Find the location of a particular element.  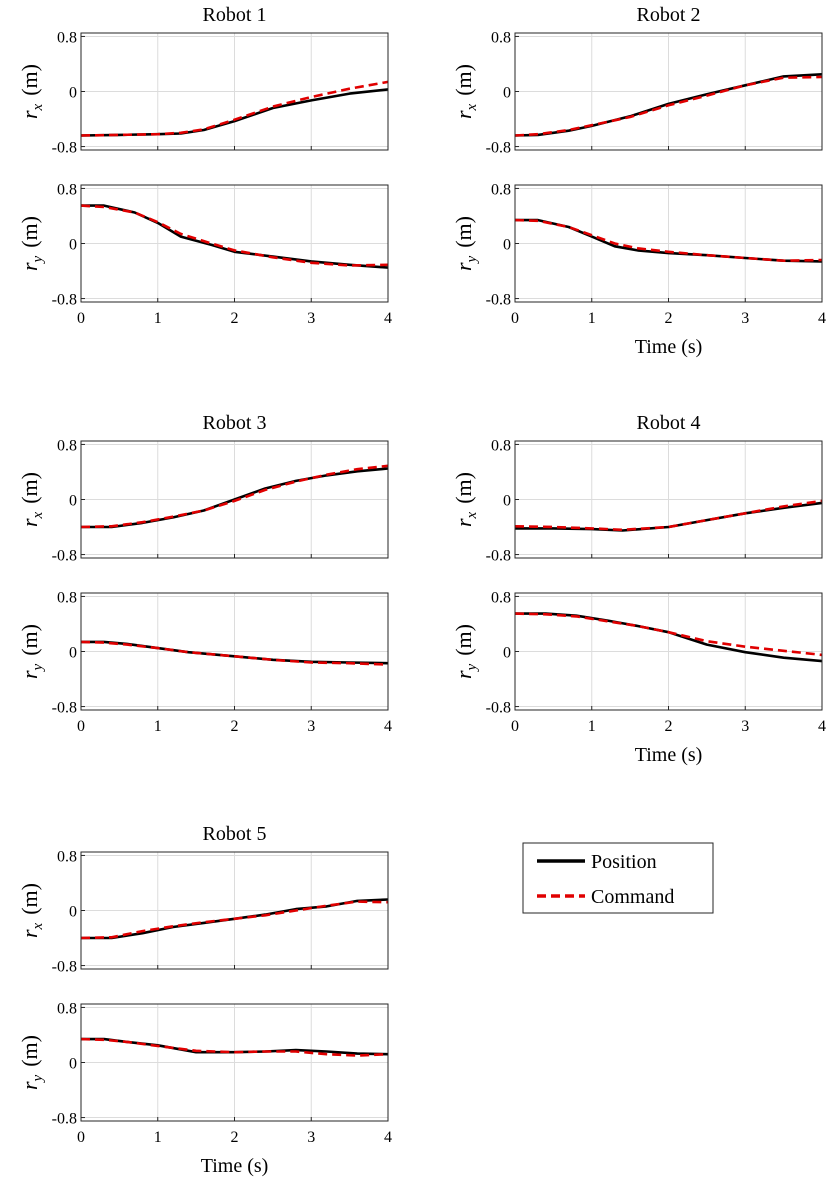

series-position-line is located at coordinates (235, 498).